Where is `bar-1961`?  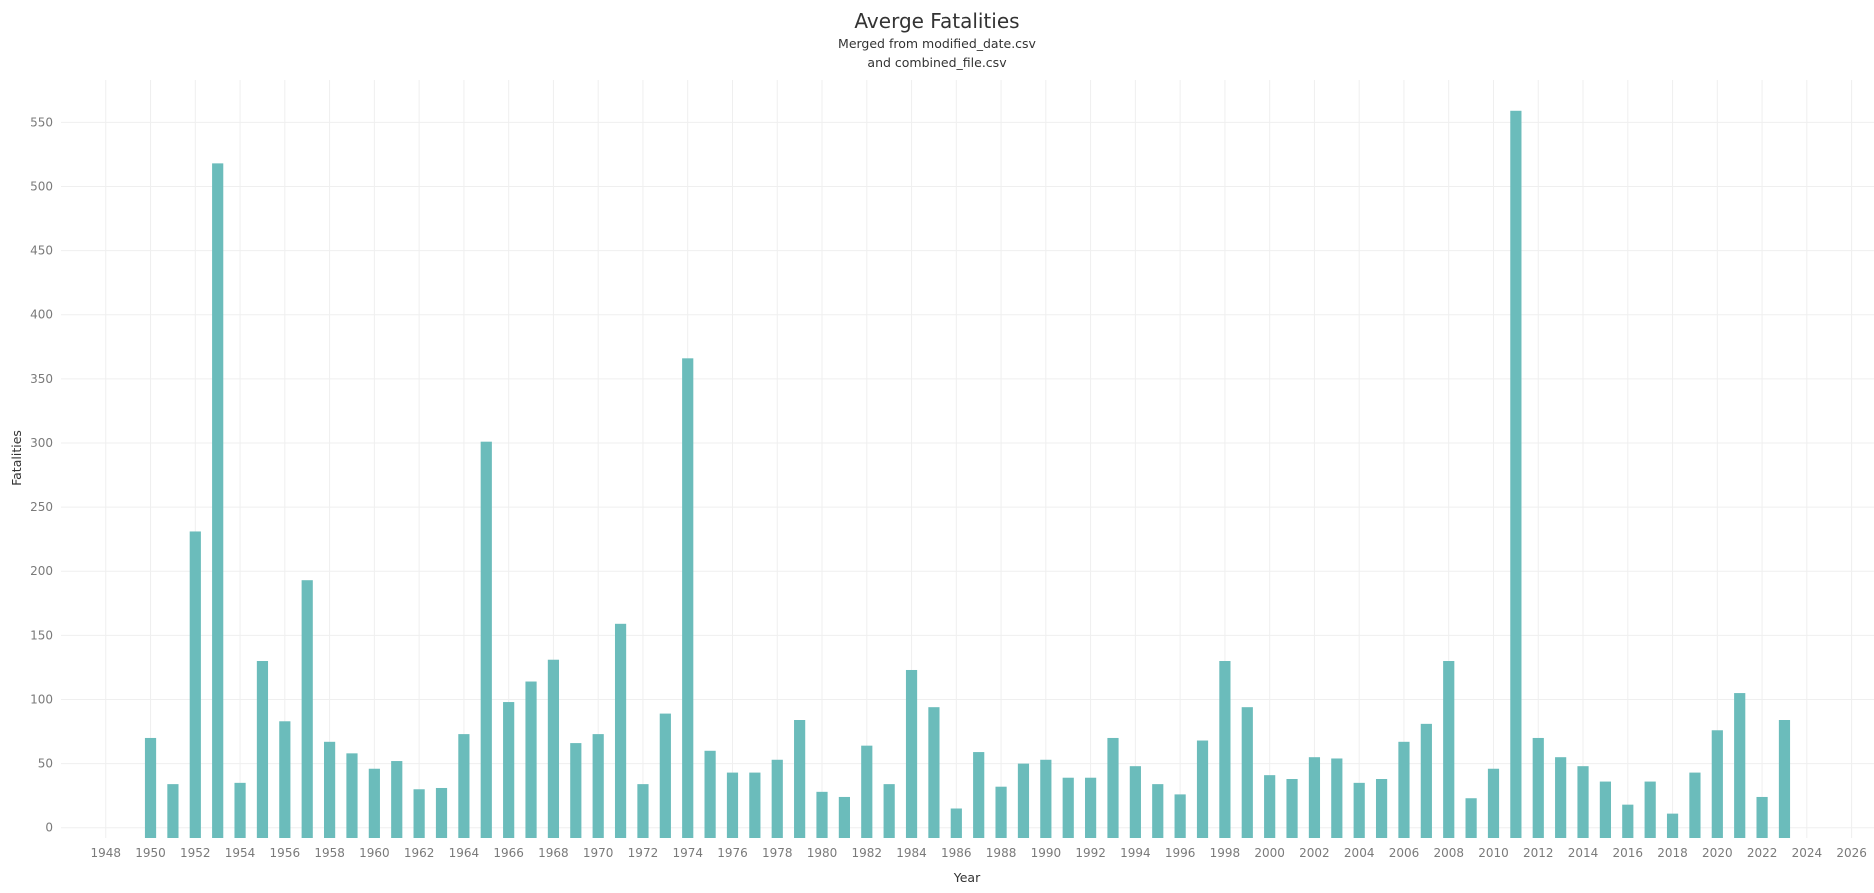 bar-1961 is located at coordinates (397, 799).